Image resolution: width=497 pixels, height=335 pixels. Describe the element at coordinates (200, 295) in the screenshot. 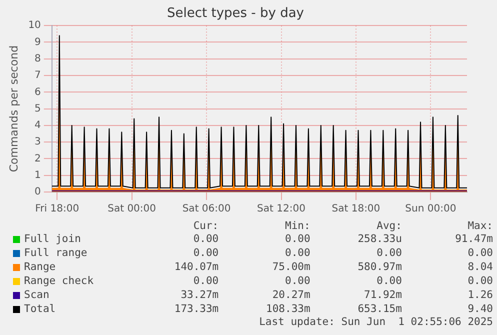

I see `text: 33.27m` at that location.